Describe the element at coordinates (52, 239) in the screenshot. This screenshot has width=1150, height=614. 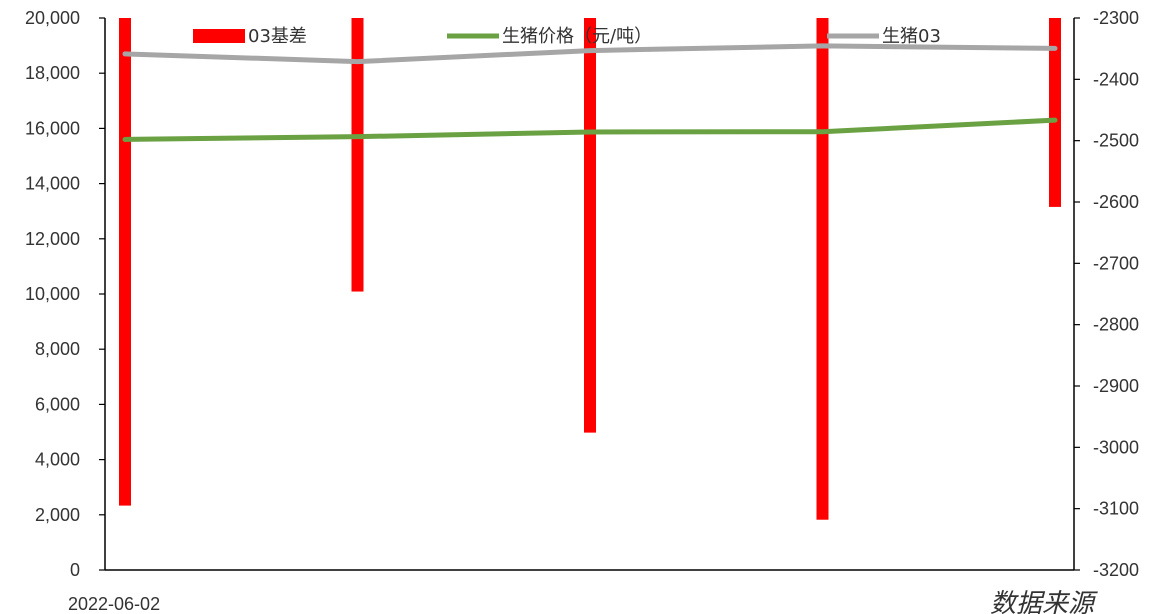
I see `left-tick-label-6: 12,000` at that location.